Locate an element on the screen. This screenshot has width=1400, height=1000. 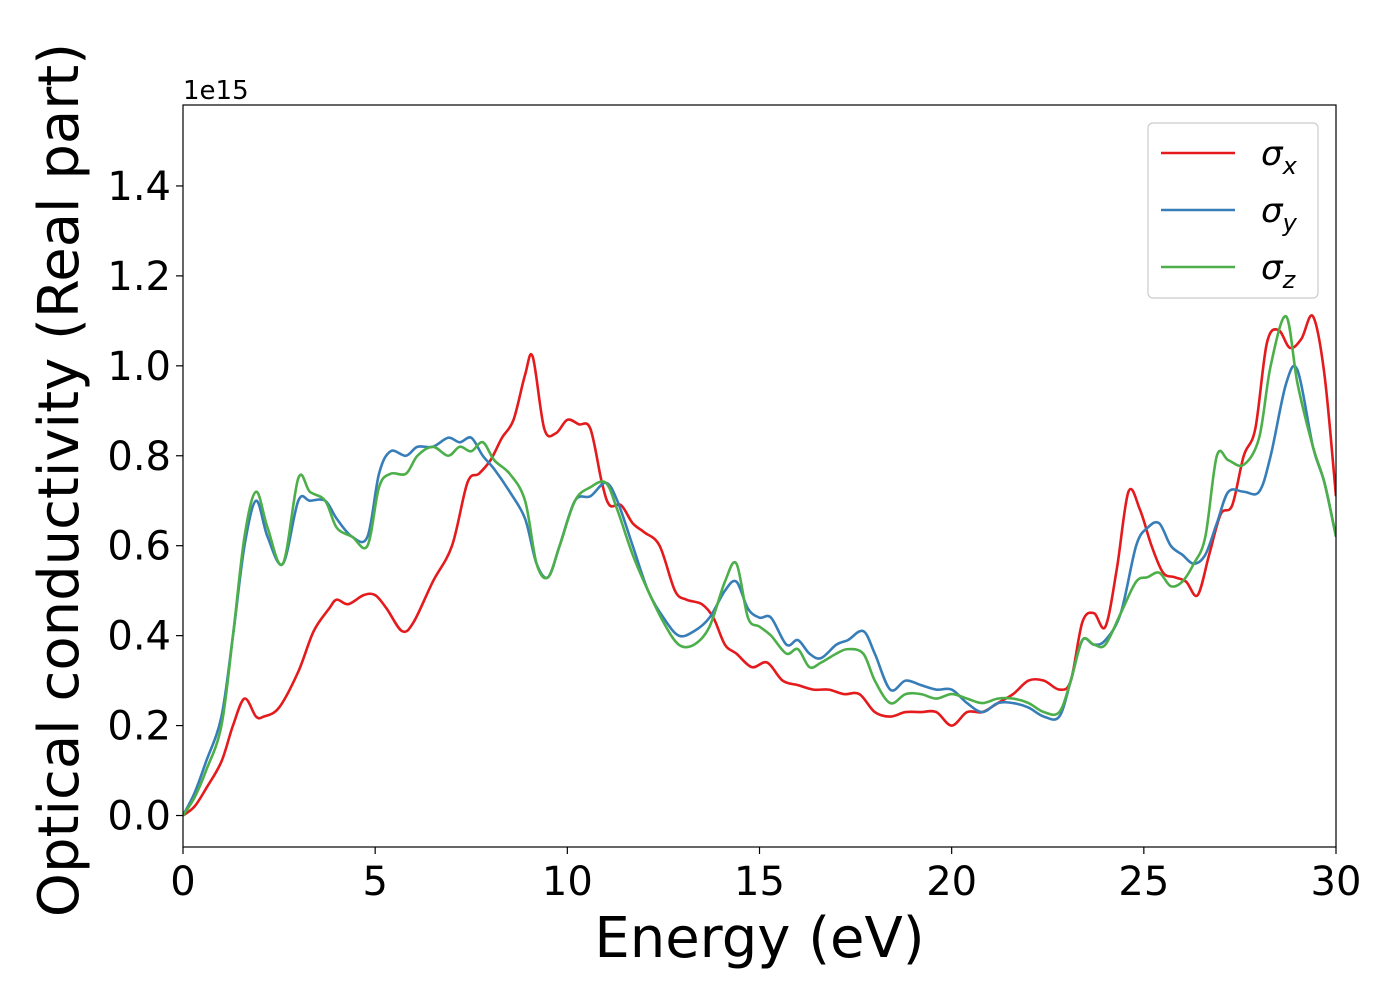
y-tick-label: 0.6 is located at coordinates (139, 547).